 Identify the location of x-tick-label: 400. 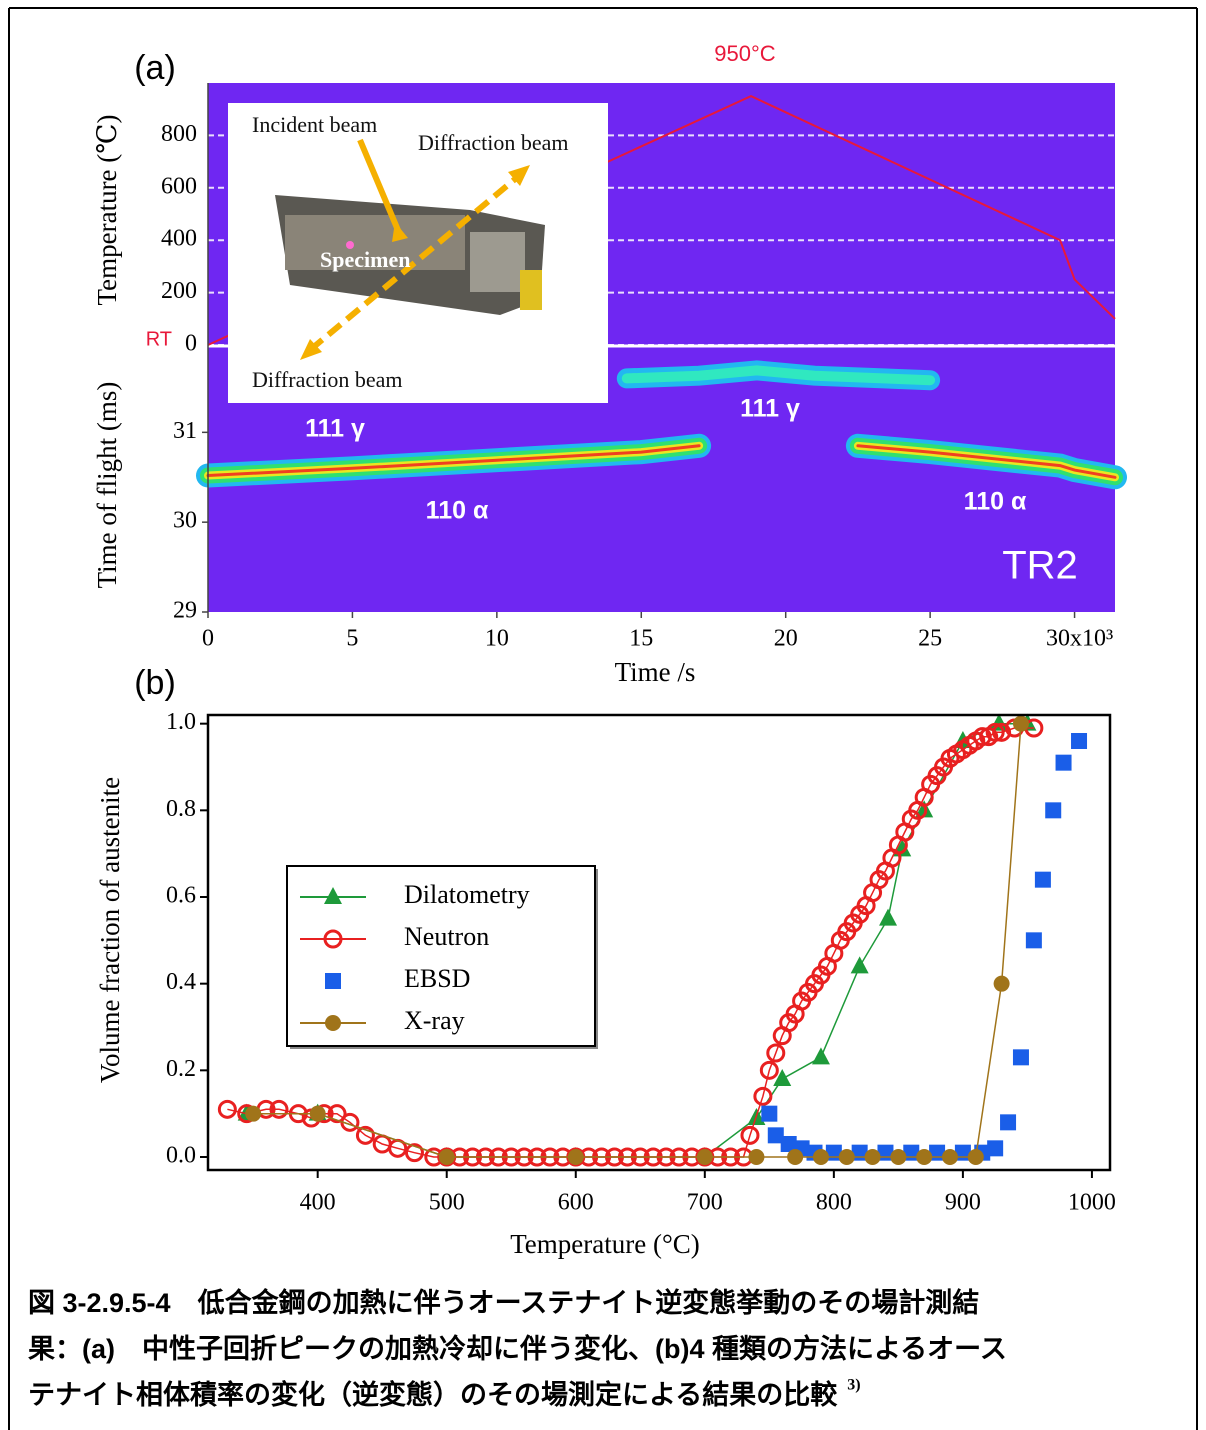
(318, 1203).